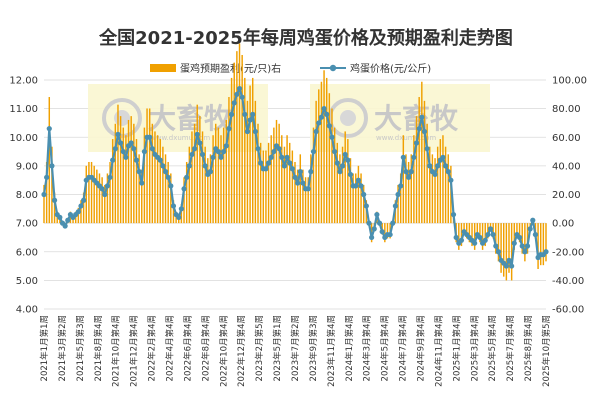 The width and height of the screenshot is (597, 414). I want to click on x-tick-label: 2023年2月第5周, so click(259, 348).